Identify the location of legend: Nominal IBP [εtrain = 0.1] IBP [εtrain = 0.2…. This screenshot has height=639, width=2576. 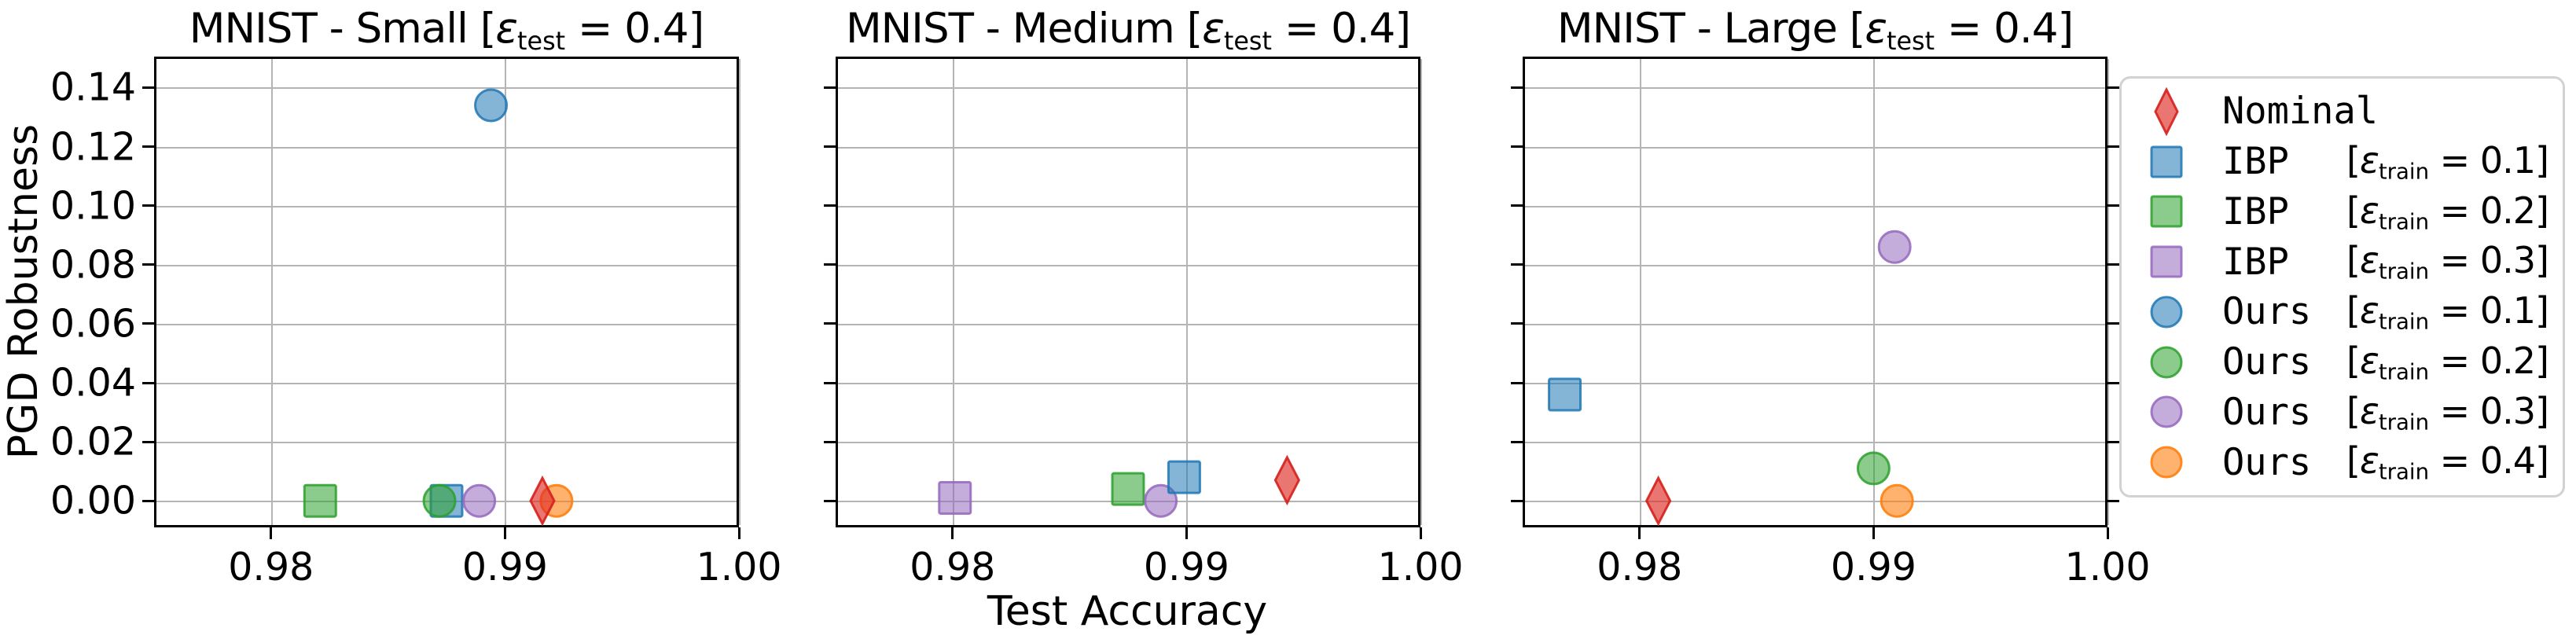
(2342, 287).